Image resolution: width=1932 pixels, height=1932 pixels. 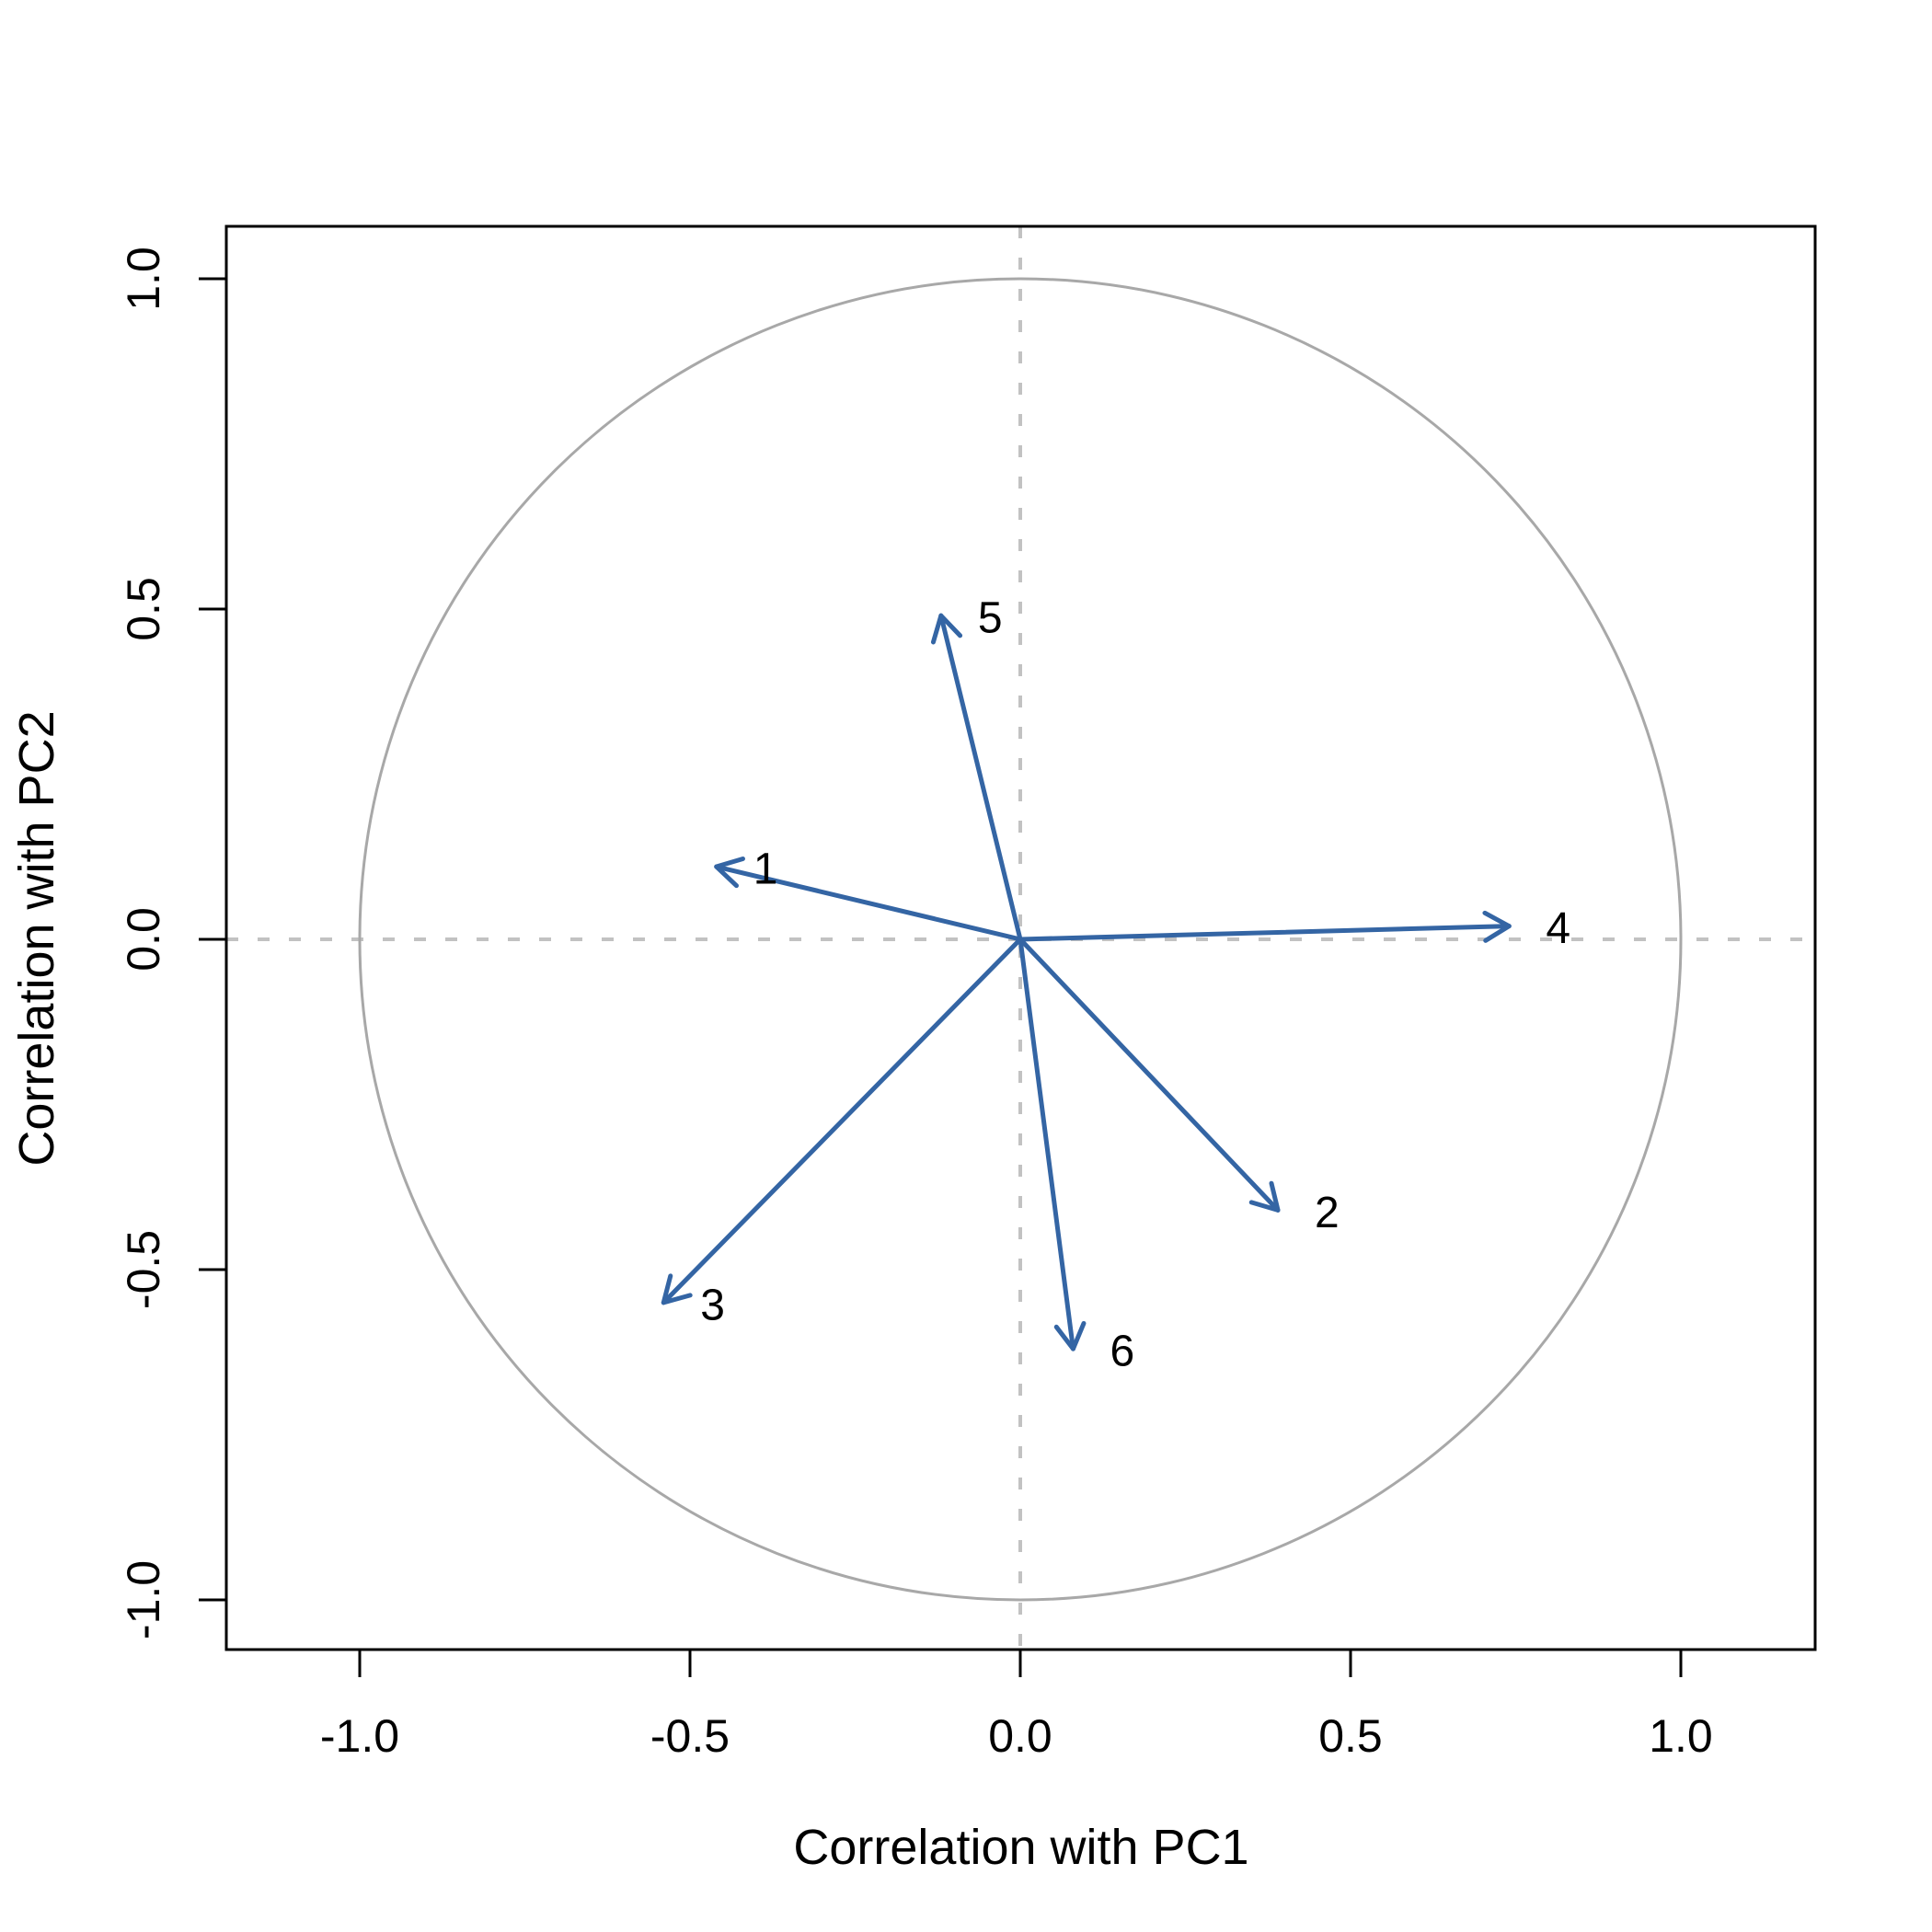 What do you see at coordinates (1327, 1213) in the screenshot?
I see `variable-label-2: 2` at bounding box center [1327, 1213].